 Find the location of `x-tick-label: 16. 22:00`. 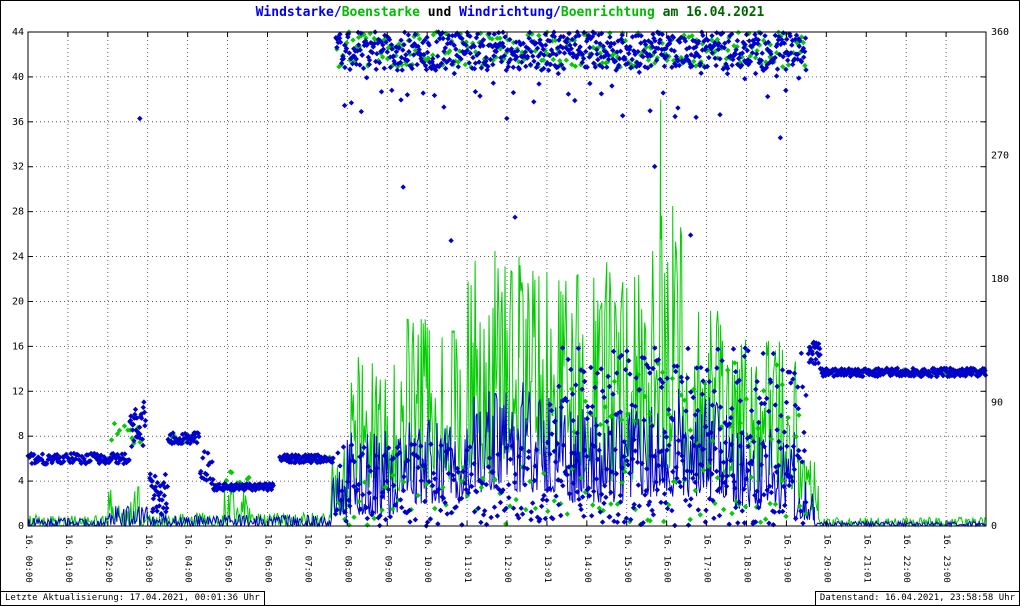

x-tick-label: 16. 22:00 is located at coordinates (906, 558).